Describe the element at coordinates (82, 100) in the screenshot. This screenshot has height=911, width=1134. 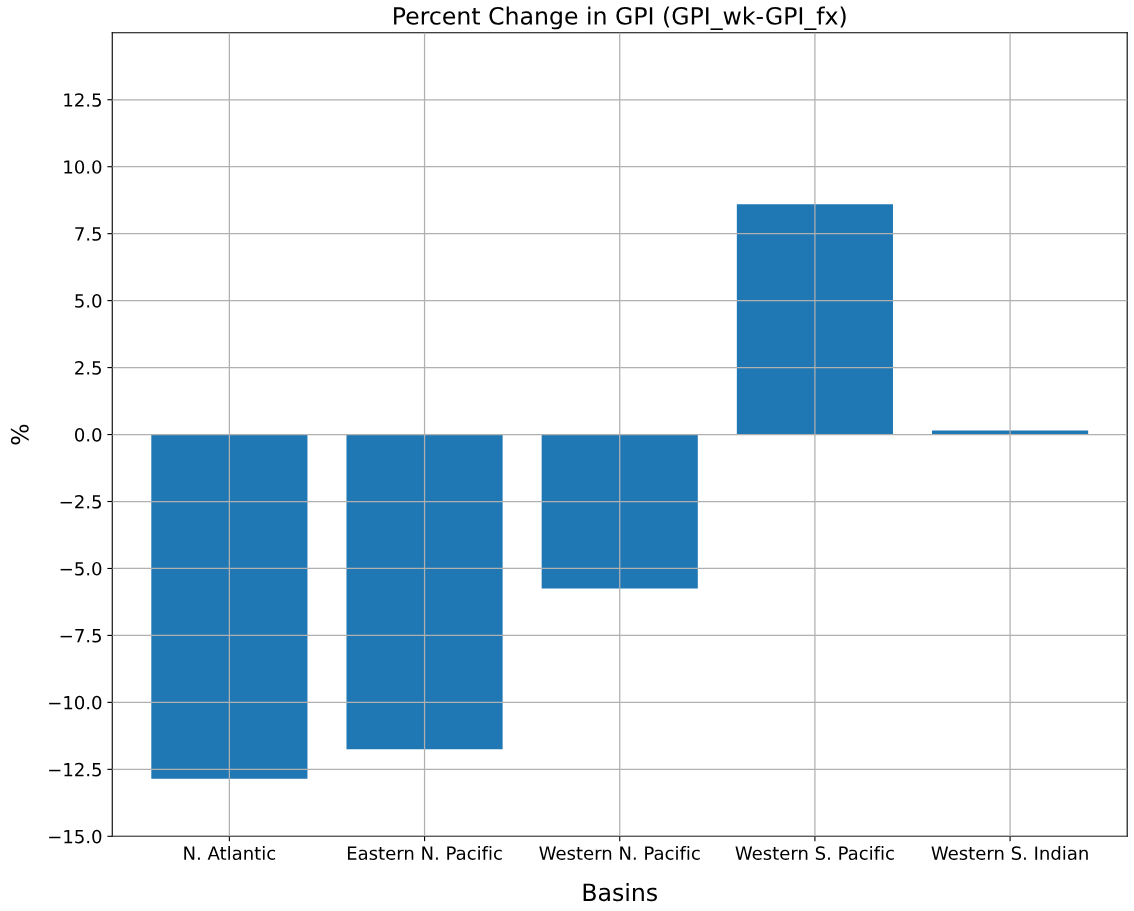
I see `y-tick-label: 12.5` at that location.